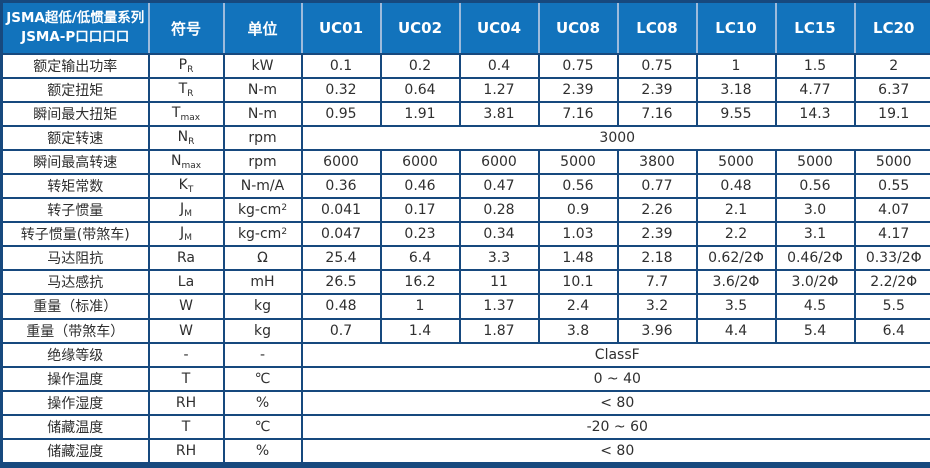 This screenshot has width=930, height=468. I want to click on model-column-header-uc02: UC02, so click(420, 28).